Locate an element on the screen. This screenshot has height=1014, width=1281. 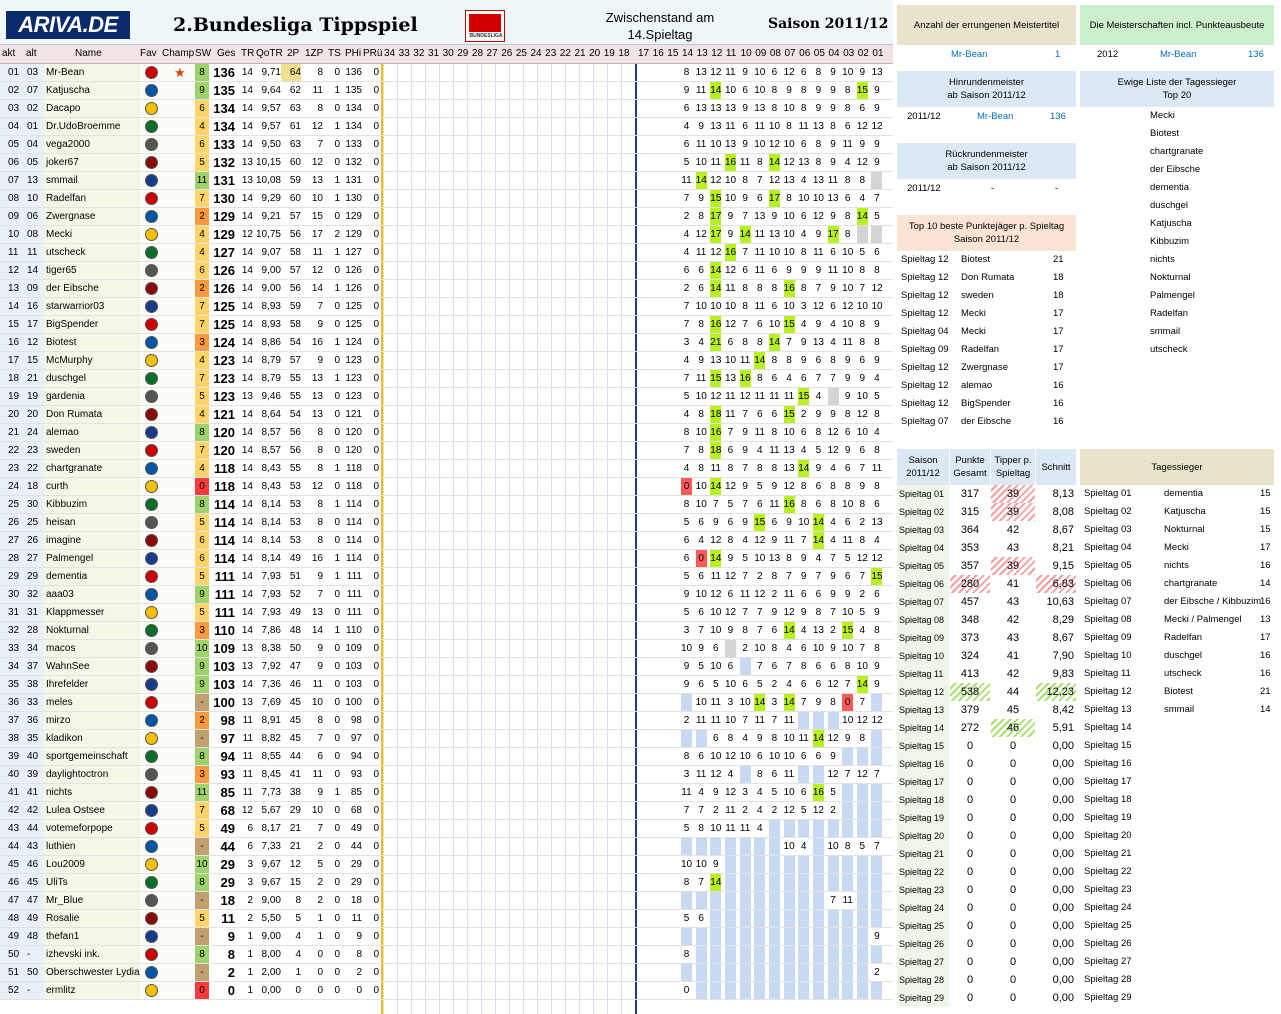
one-point-count: 7 is located at coordinates (320, 738).